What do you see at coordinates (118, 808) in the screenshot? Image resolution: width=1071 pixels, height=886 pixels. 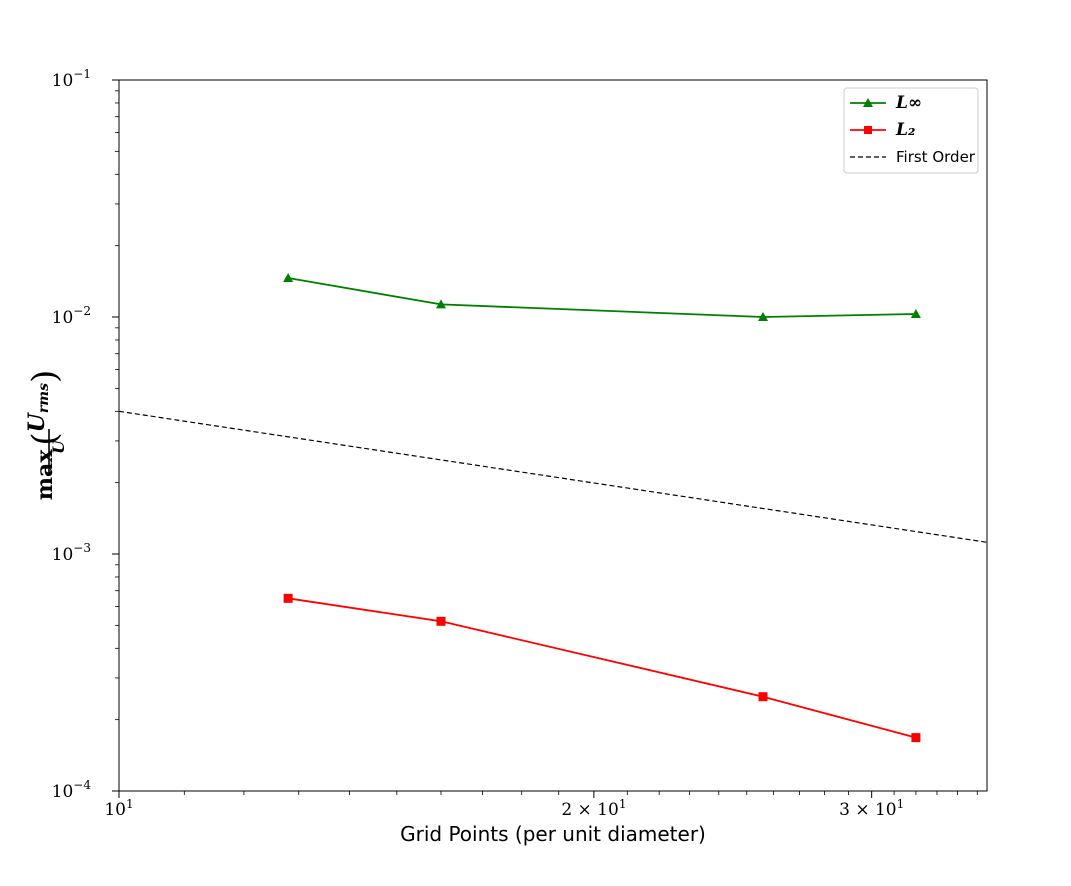 I see `x-tick-label: 101` at bounding box center [118, 808].